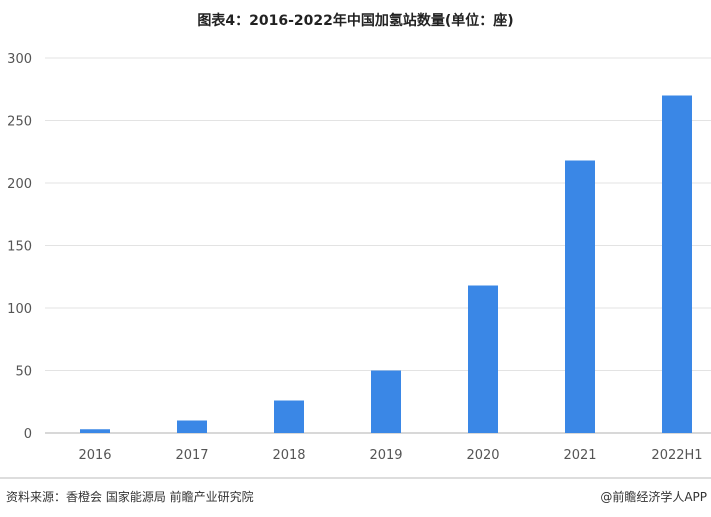 The image size is (711, 517). Describe the element at coordinates (28, 434) in the screenshot. I see `y-tick-label: 0` at that location.